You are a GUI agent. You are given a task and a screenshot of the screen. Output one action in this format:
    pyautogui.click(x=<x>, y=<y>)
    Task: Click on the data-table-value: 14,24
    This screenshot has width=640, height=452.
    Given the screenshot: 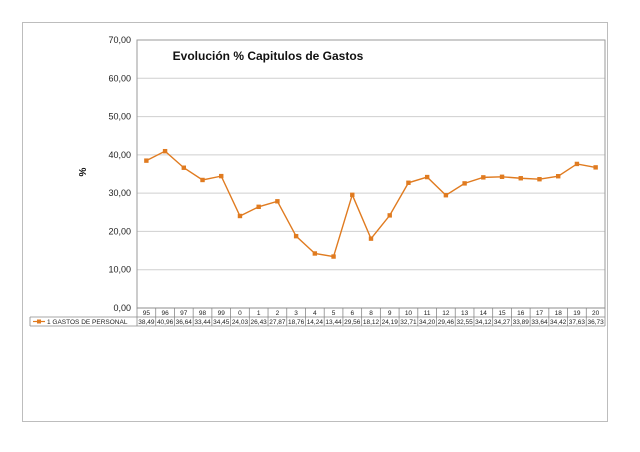 What is the action you would take?
    pyautogui.click(x=315, y=322)
    